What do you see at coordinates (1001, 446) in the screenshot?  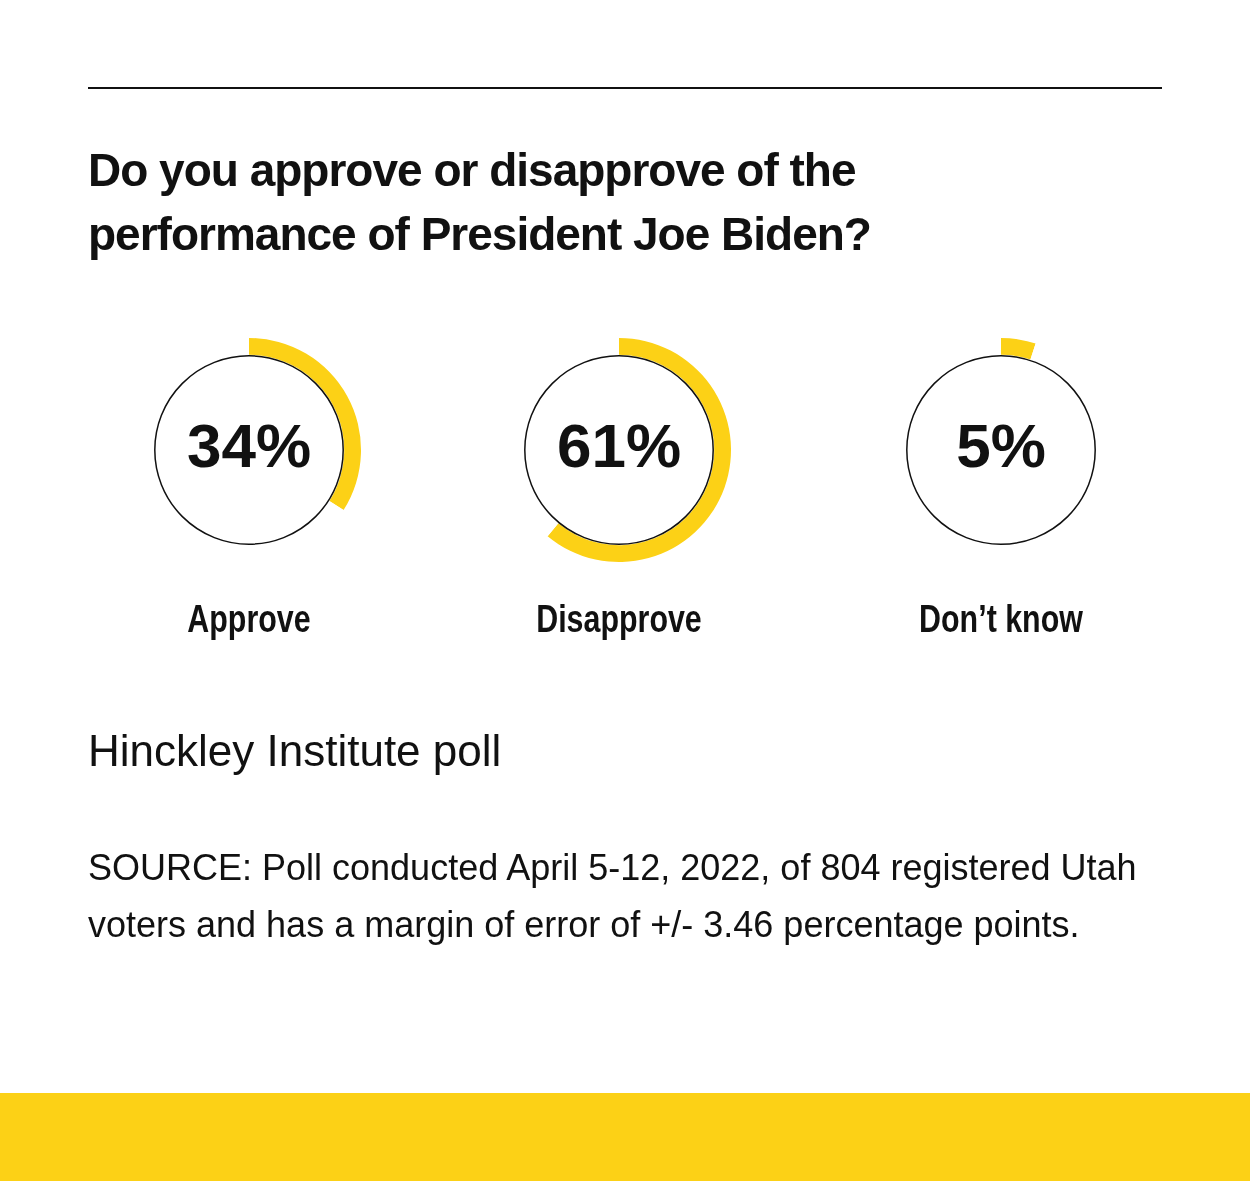 I see `data-label: 5%` at bounding box center [1001, 446].